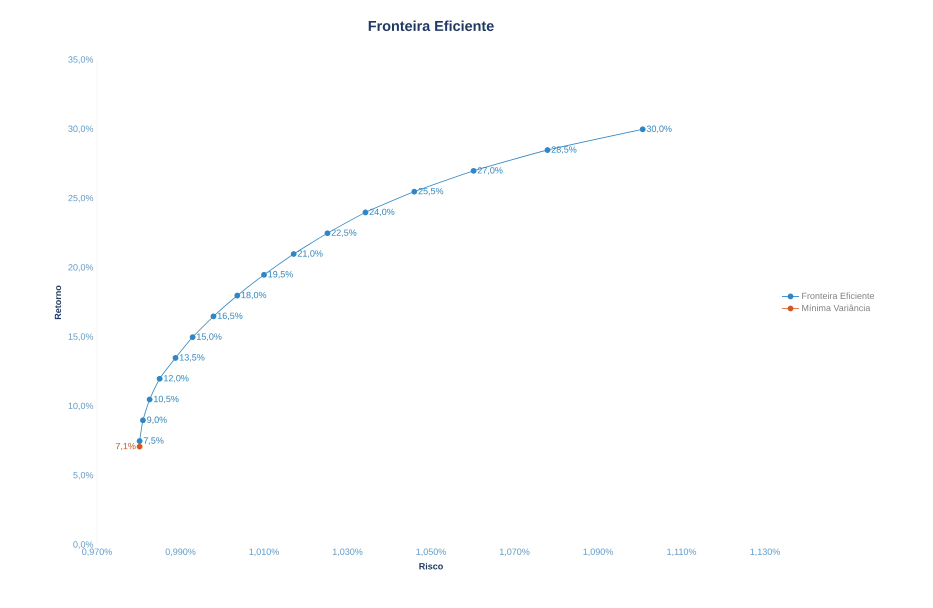 The image size is (933, 608). I want to click on data-label: 30,0%, so click(659, 129).